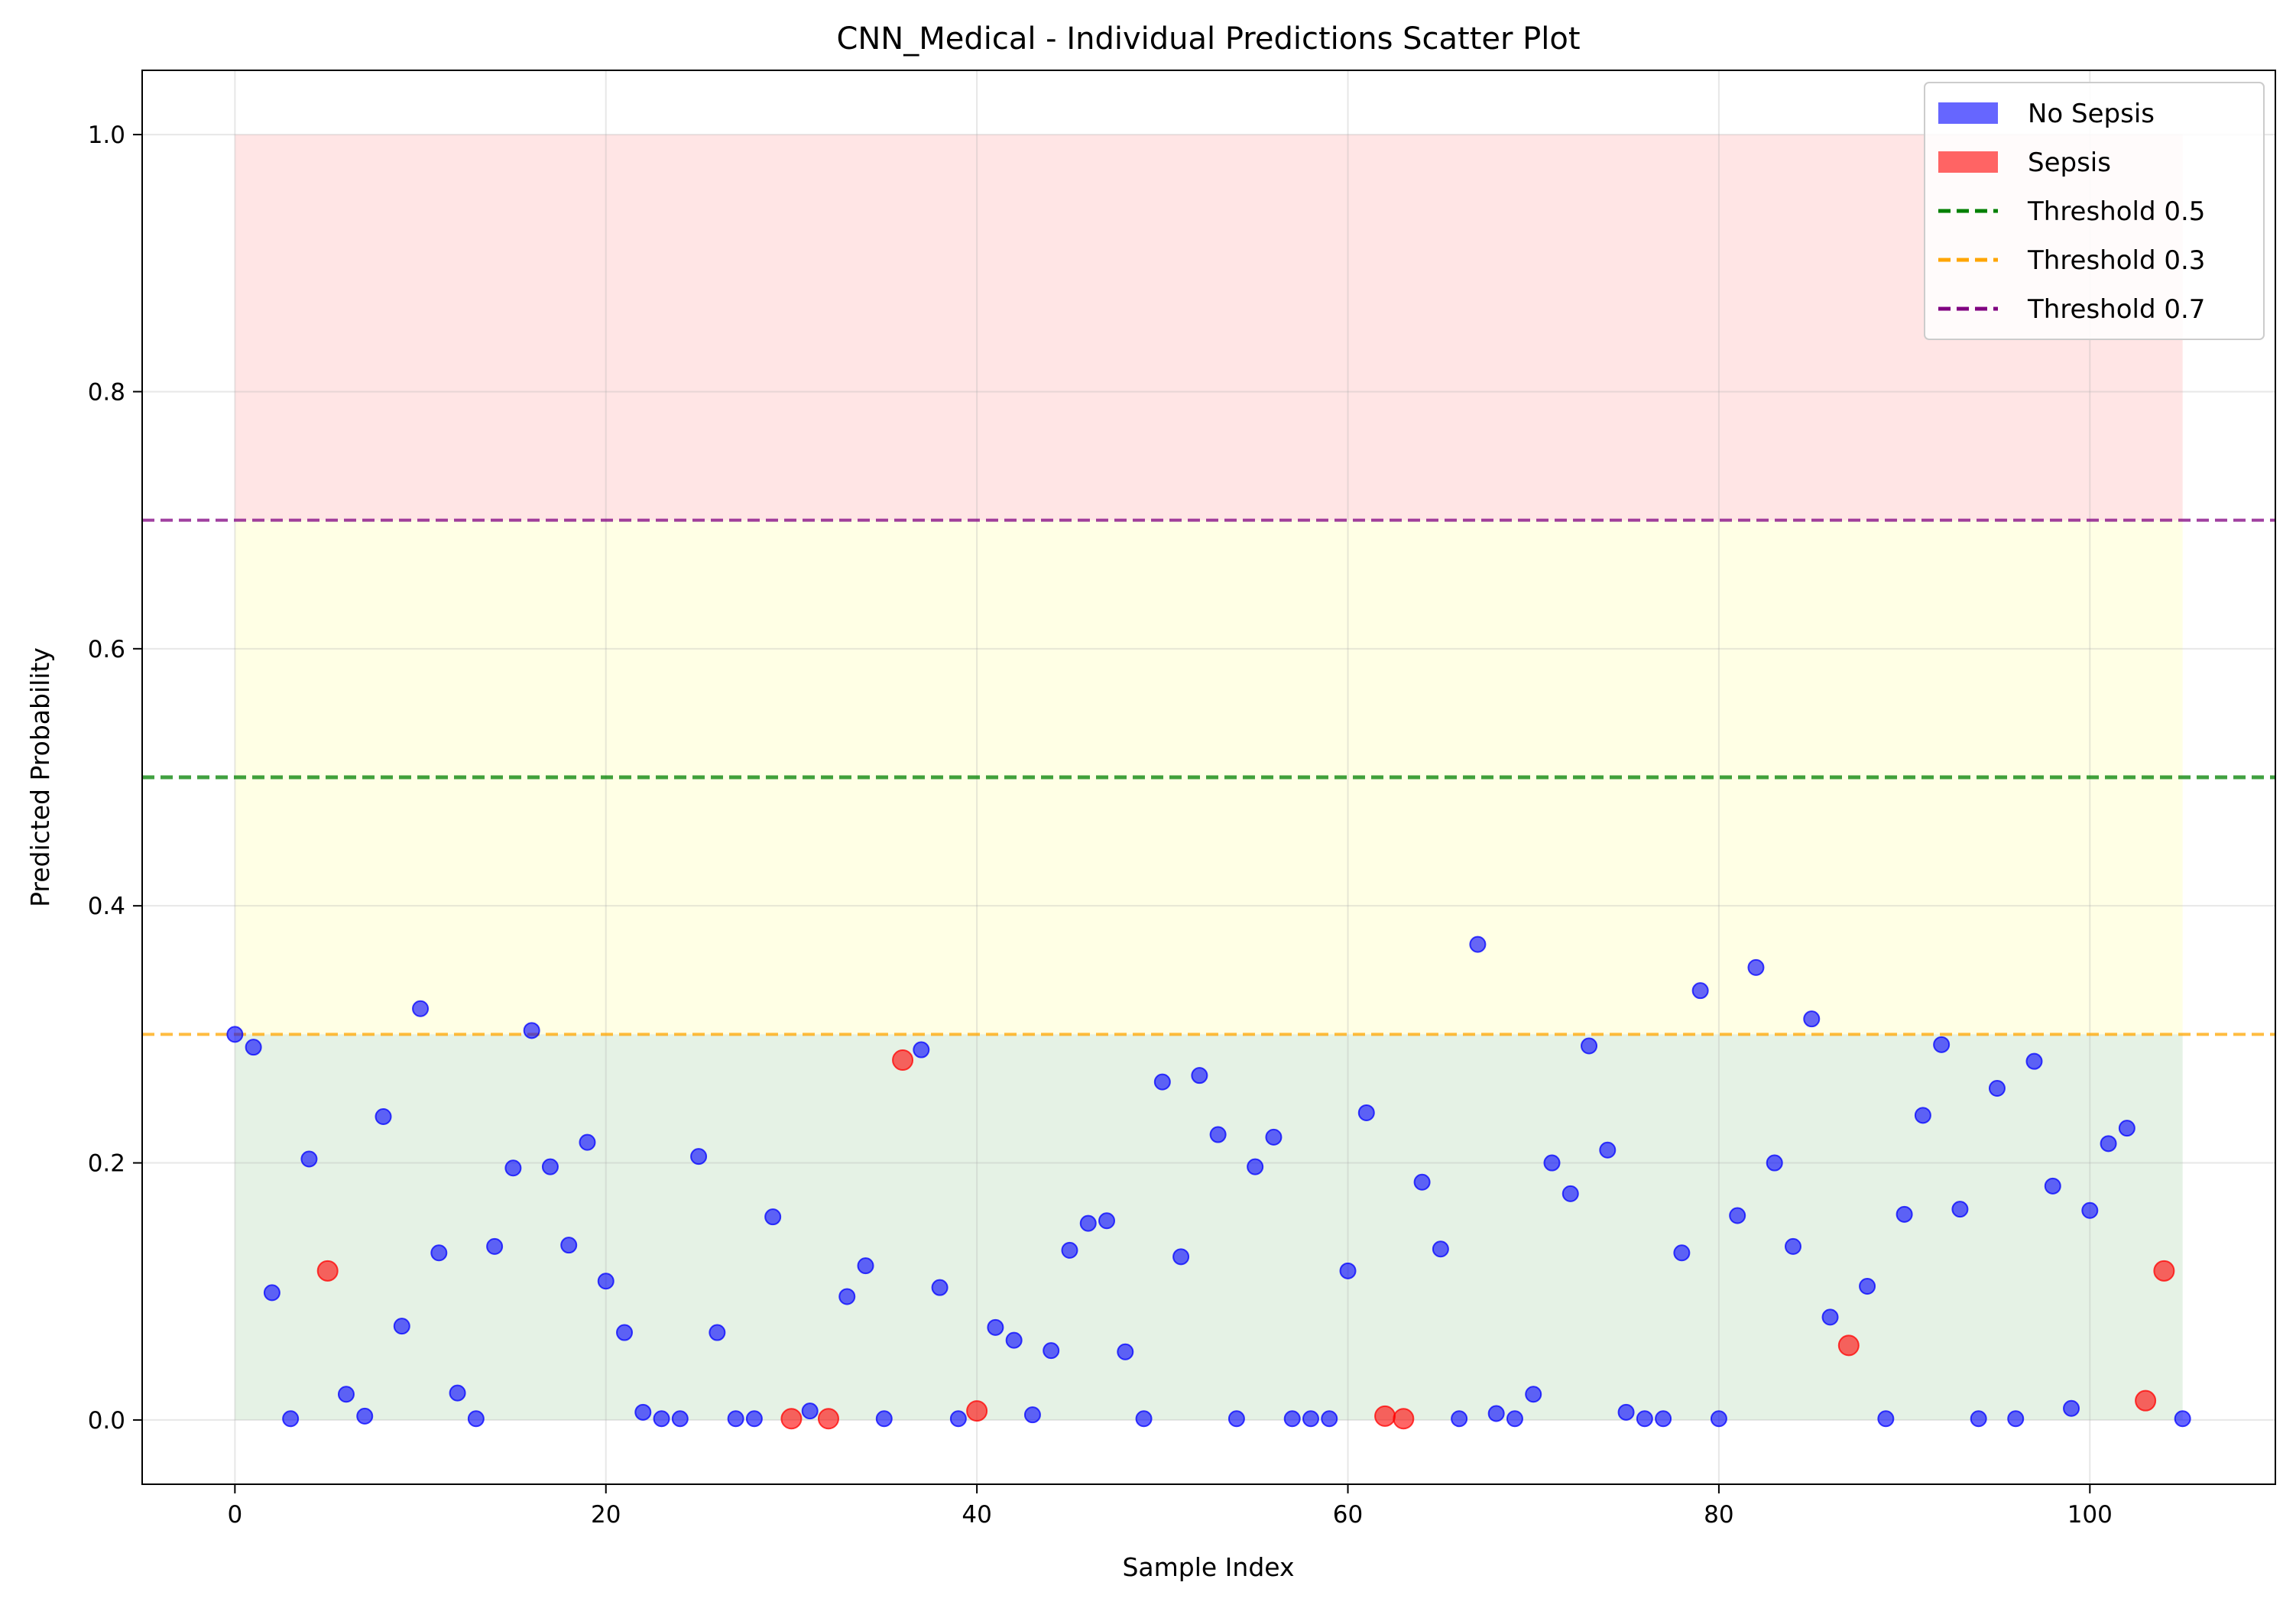  What do you see at coordinates (115, 778) in the screenshot?
I see `y-axis-ticks: 0.0 0.2 0.4 0.6 0.8 1.0` at bounding box center [115, 778].